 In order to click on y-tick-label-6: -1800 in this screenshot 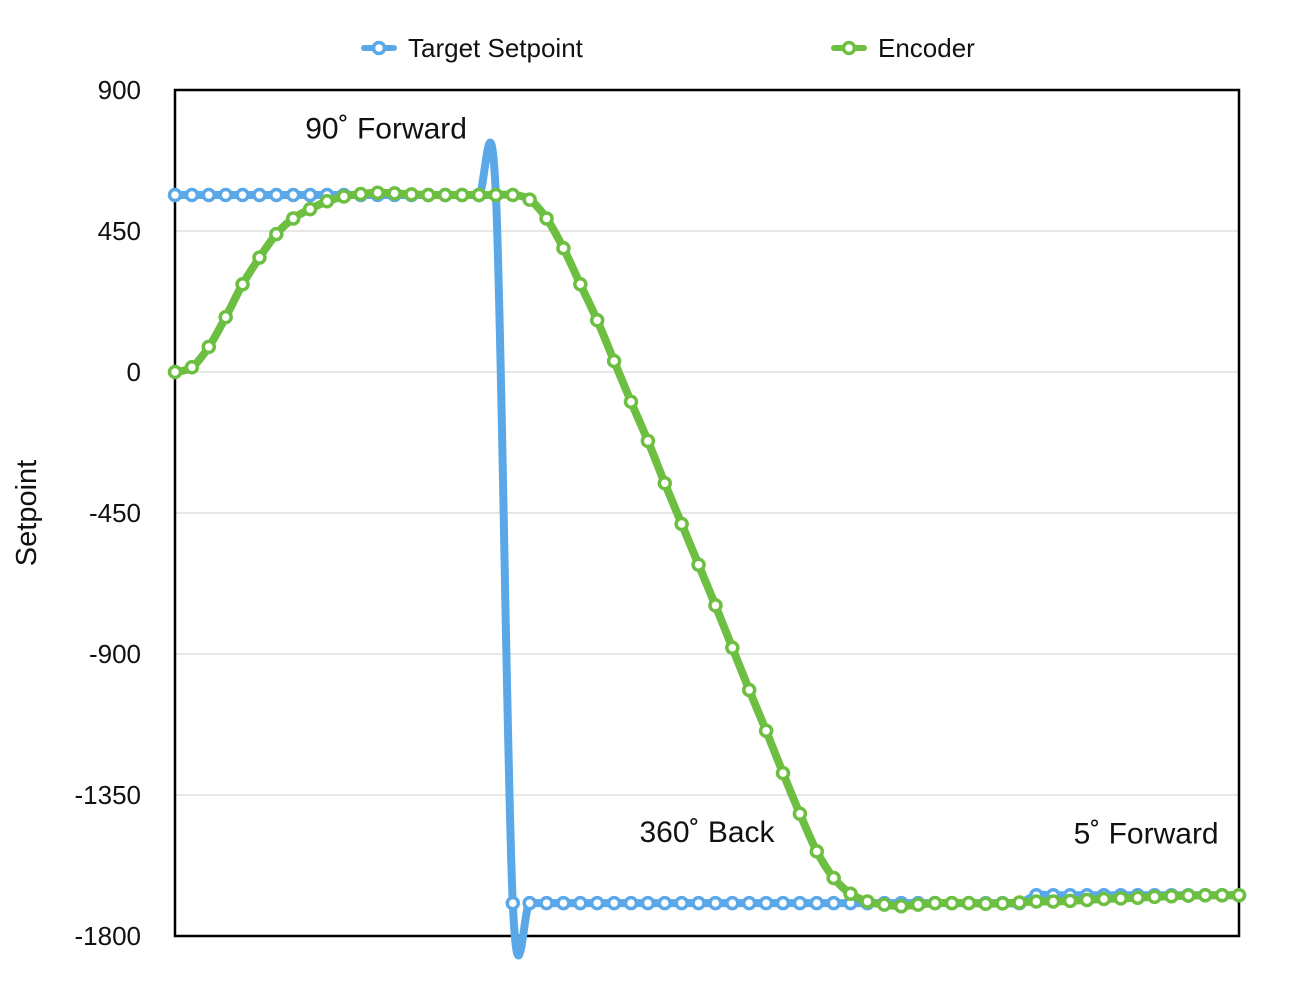, I will do `click(108, 936)`.